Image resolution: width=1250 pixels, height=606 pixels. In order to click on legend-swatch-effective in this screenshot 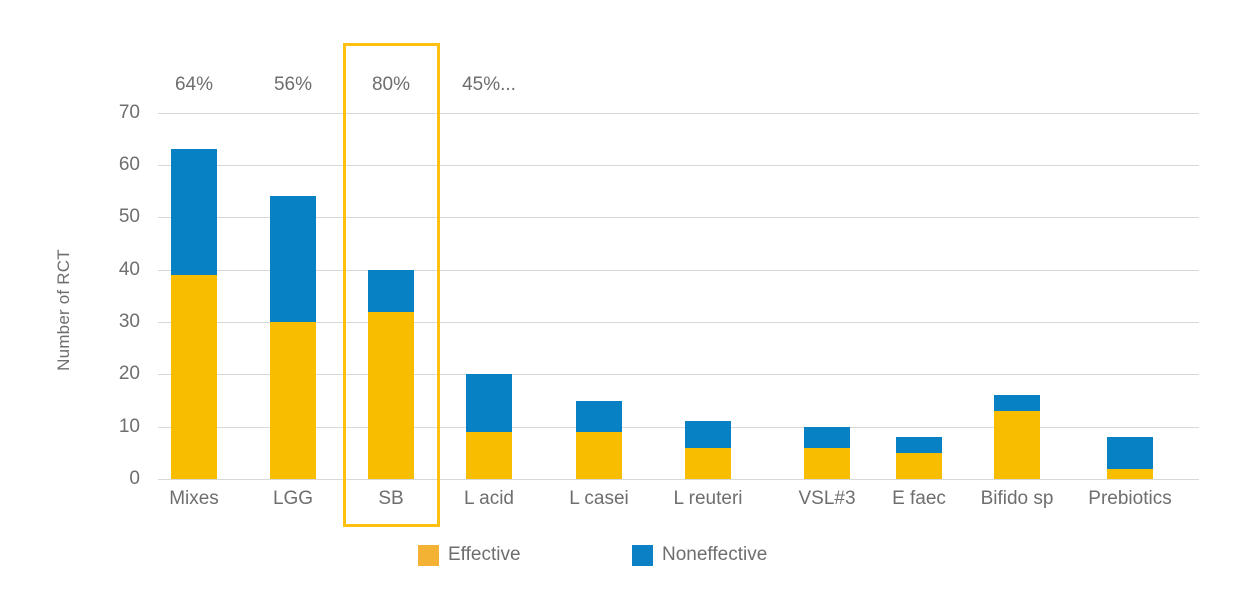, I will do `click(428, 555)`.